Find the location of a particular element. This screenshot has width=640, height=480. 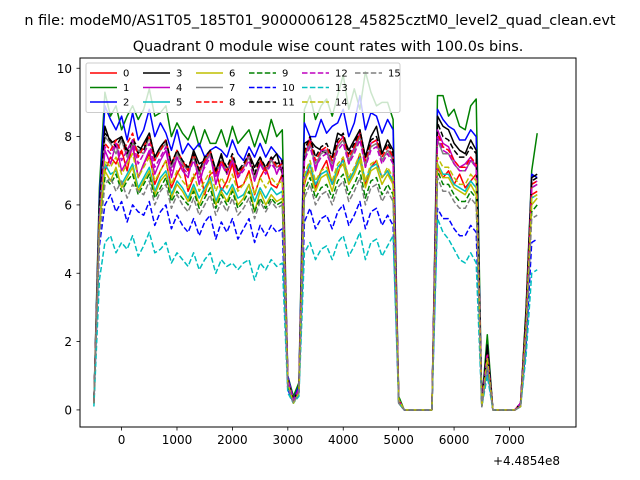

y-tick-label: 2 is located at coordinates (68, 342).